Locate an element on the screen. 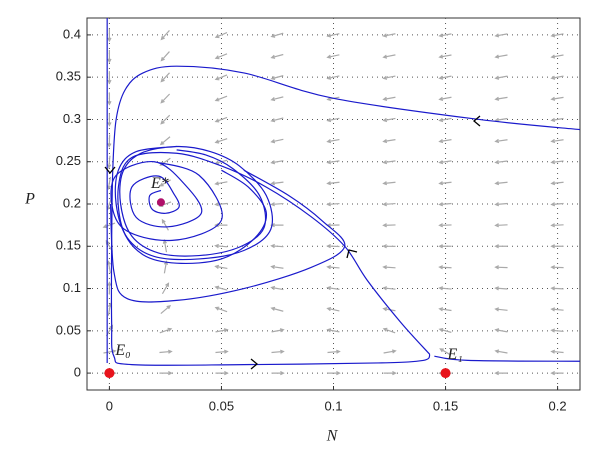 This screenshot has width=600, height=468. y-tick-label: 0.05 is located at coordinates (68, 329).